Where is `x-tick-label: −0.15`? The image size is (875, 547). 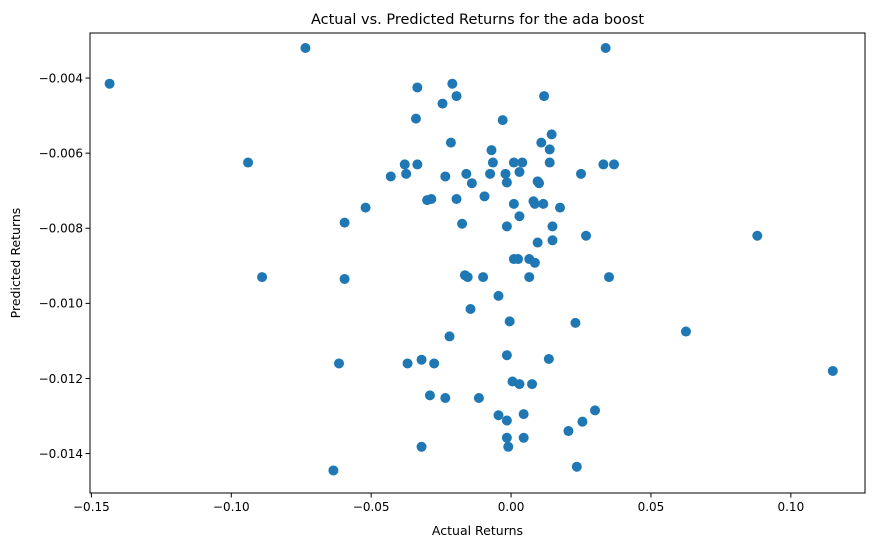 x-tick-label: −0.15 is located at coordinates (91, 507).